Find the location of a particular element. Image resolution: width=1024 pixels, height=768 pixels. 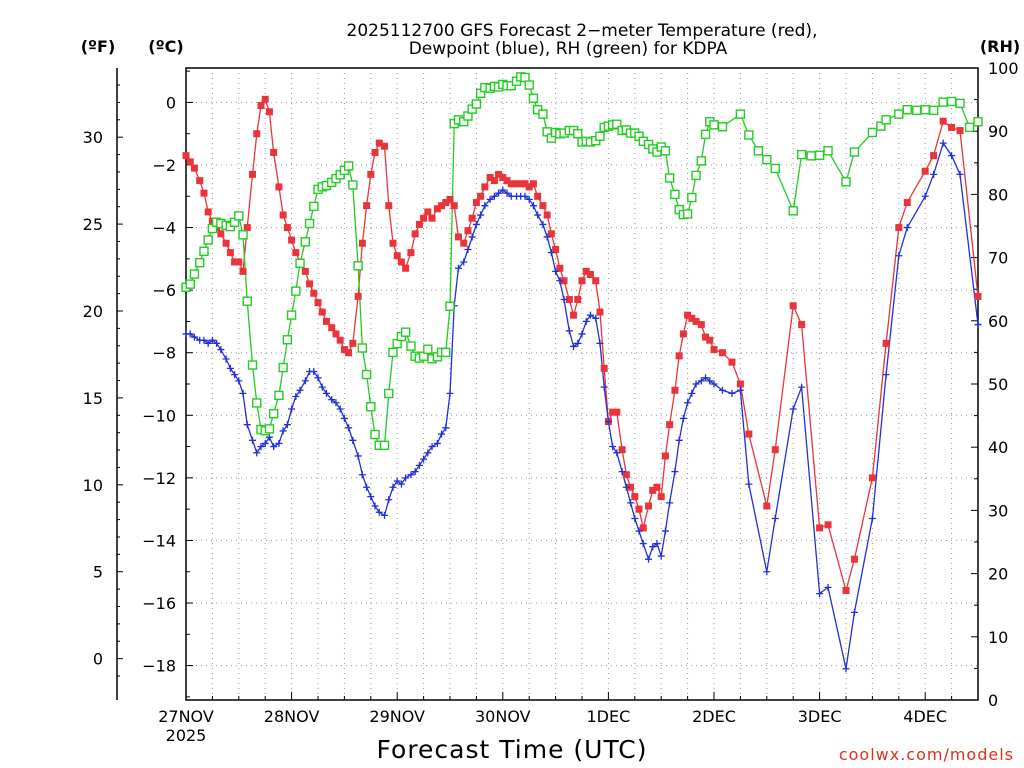

x-tick-label: 28NOV is located at coordinates (292, 716).